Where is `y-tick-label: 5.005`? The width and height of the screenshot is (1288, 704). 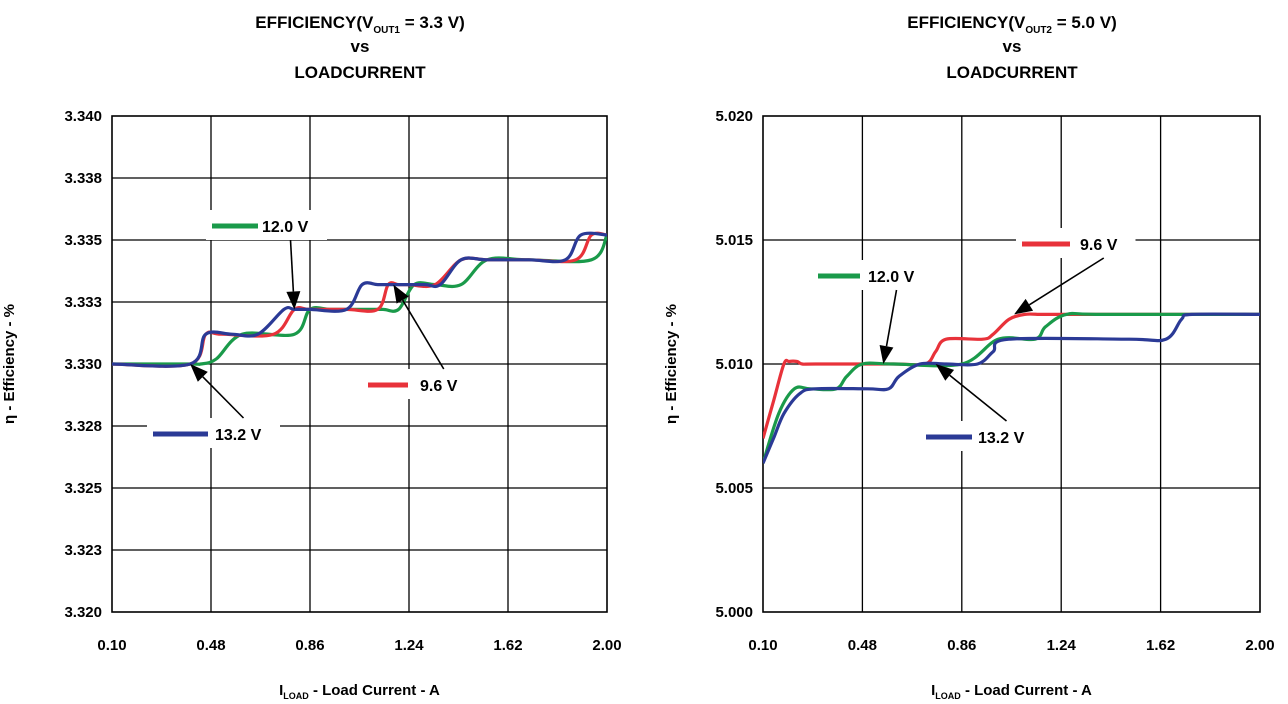
y-tick-label: 5.005 is located at coordinates (734, 488).